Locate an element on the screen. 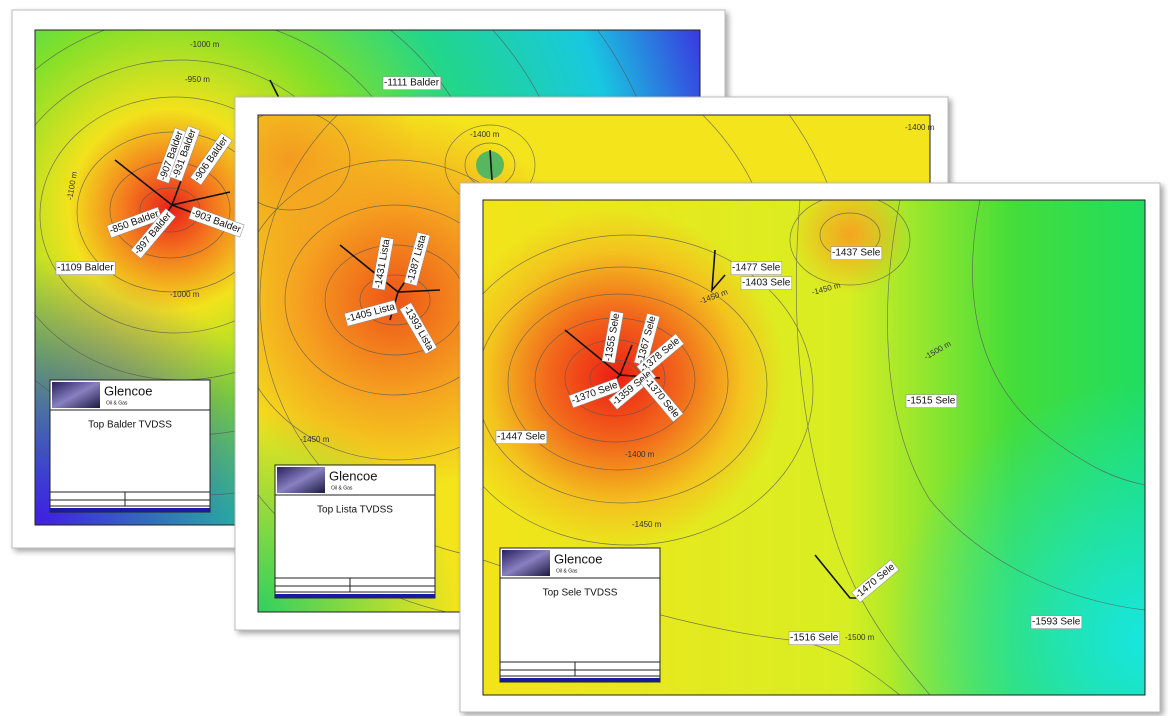  well-label: -1437 Sele is located at coordinates (856, 253).